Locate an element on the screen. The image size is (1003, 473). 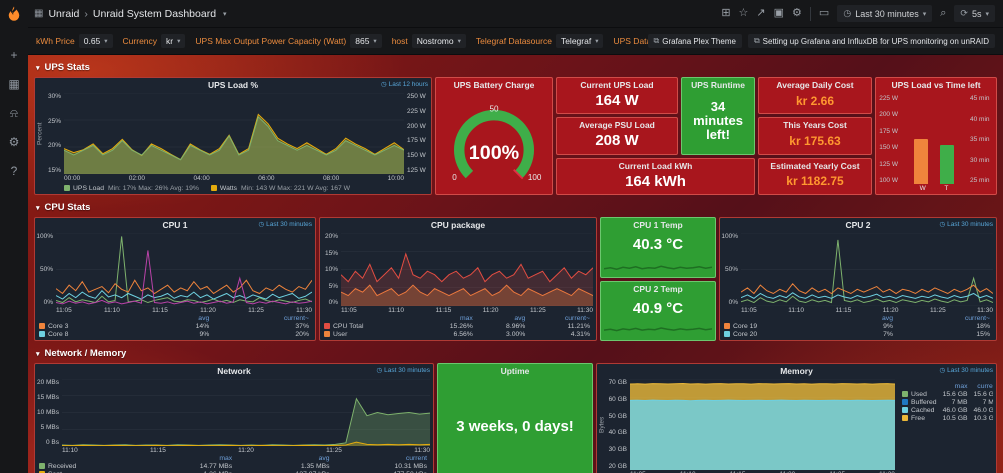
refresh-picker: ⟳ 5s ▾ is located at coordinates (974, 13).